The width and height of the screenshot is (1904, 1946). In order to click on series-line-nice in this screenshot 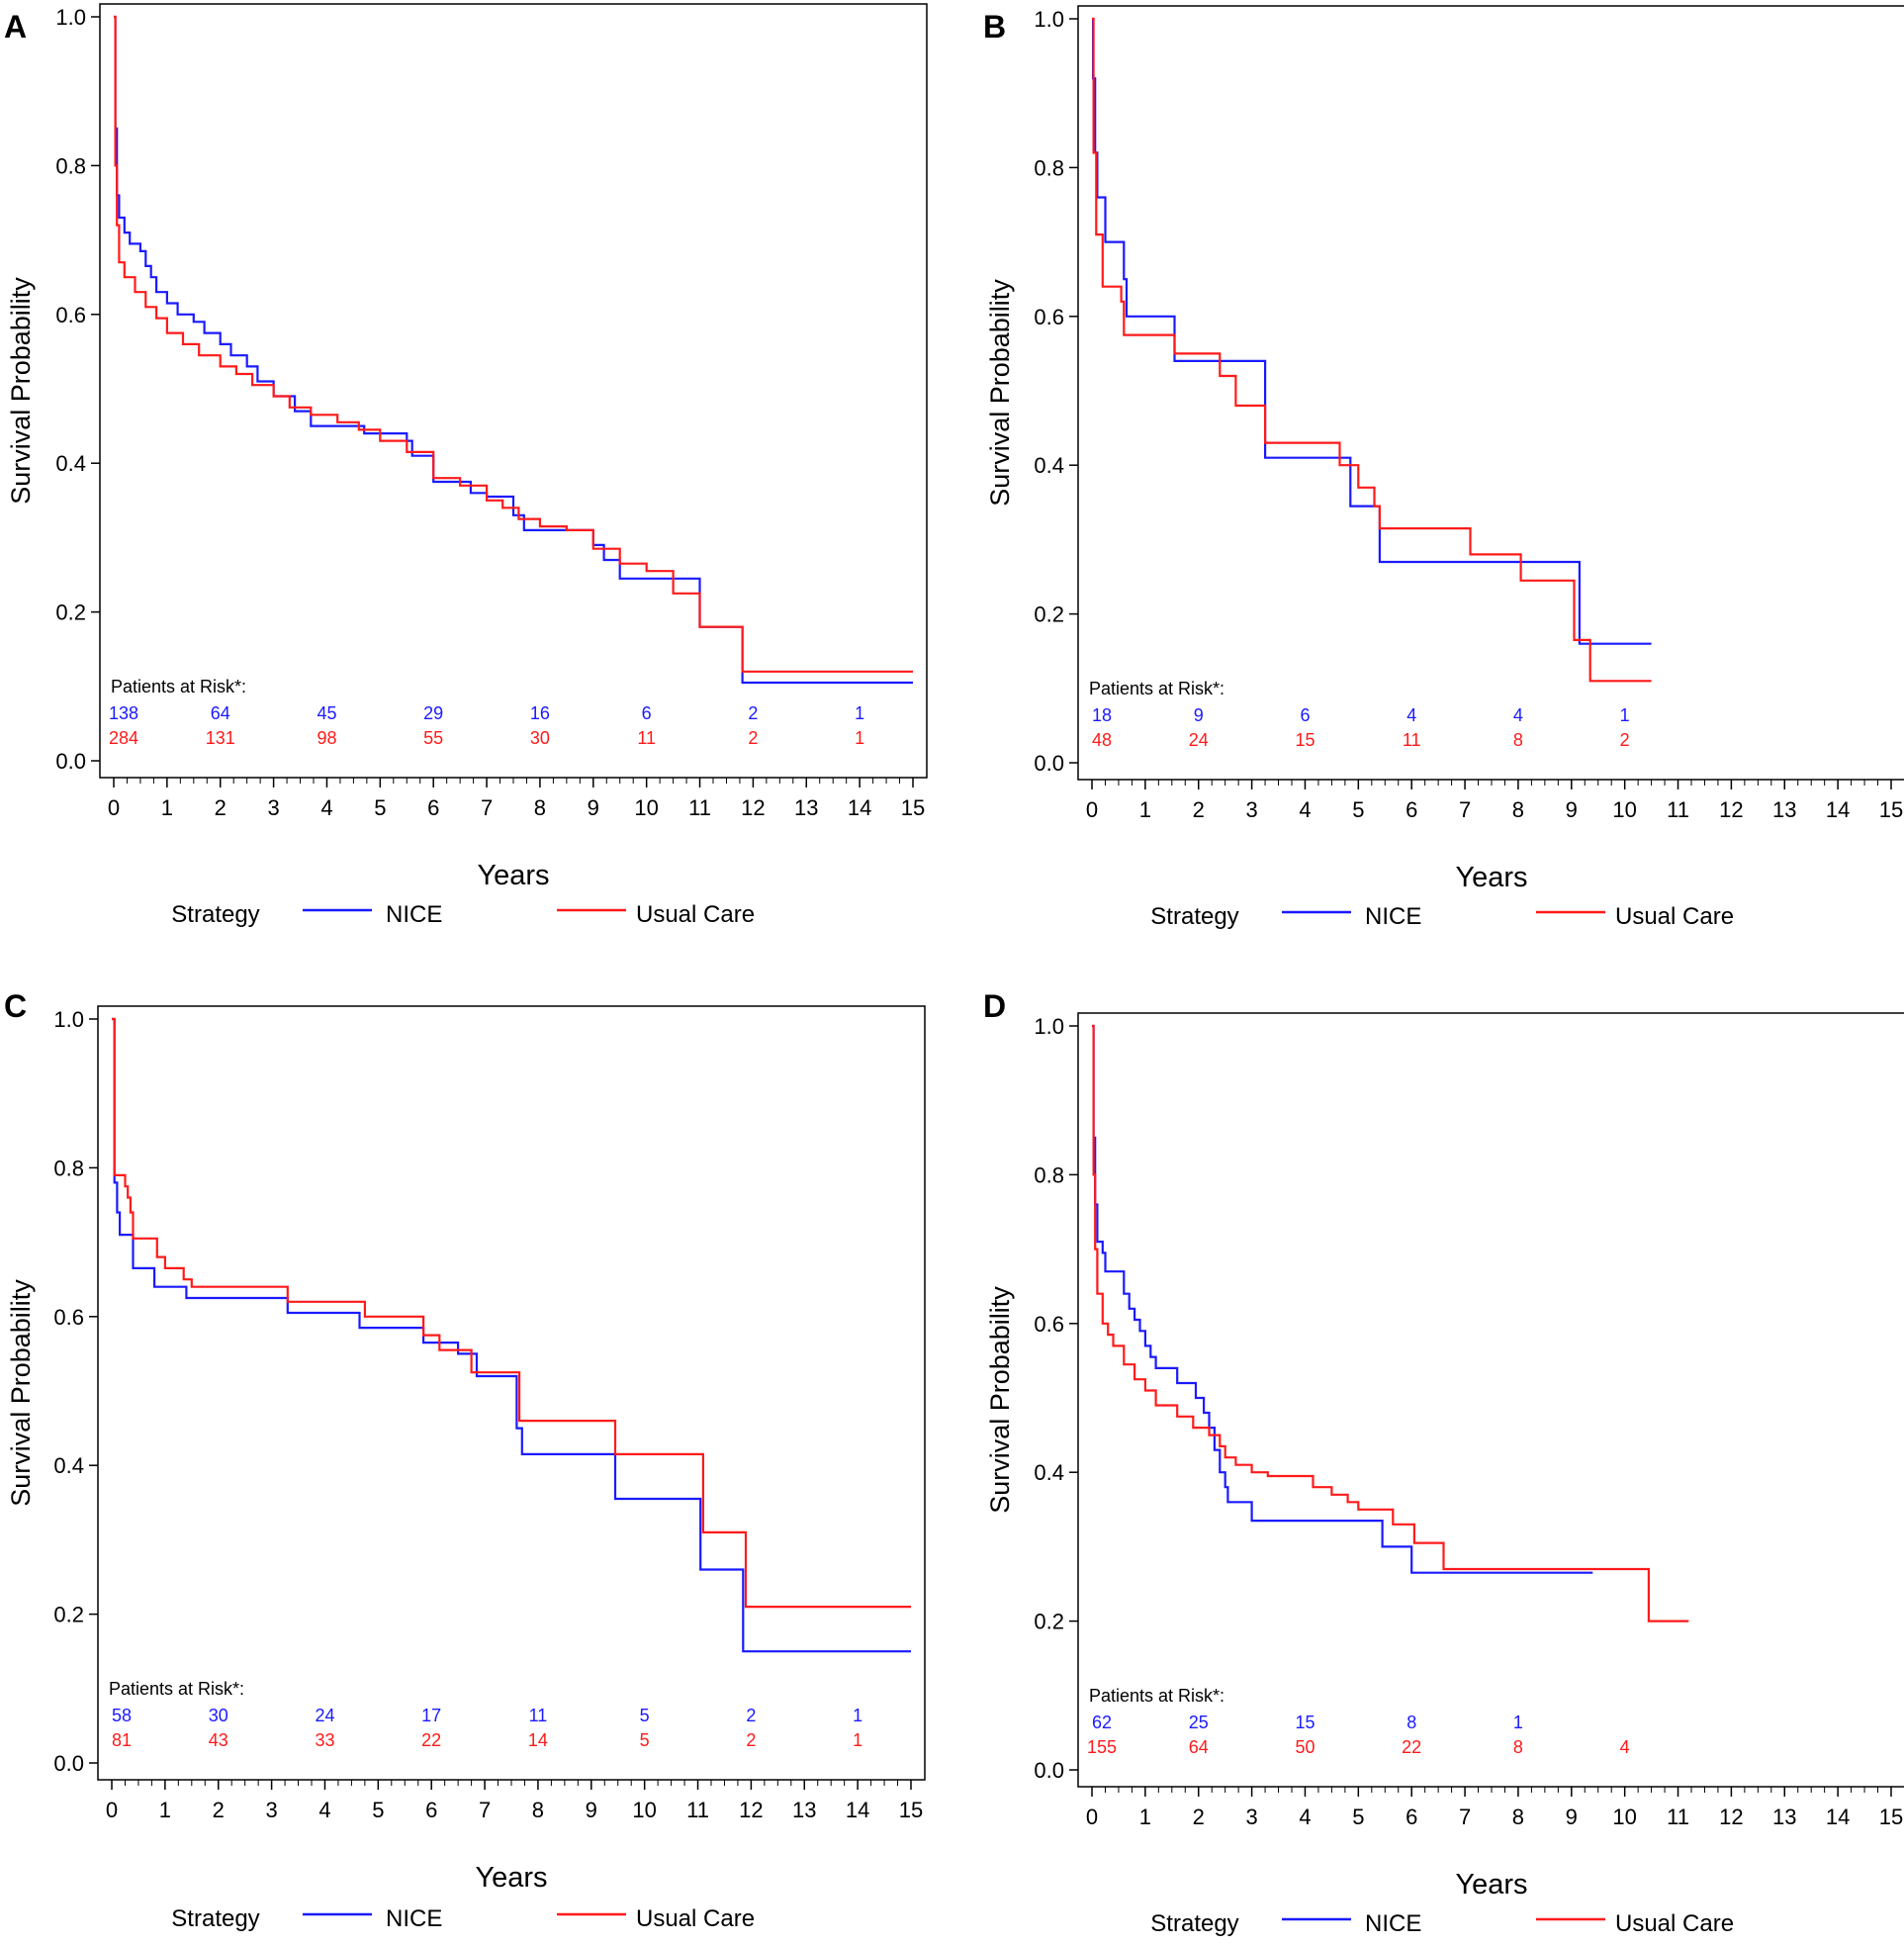, I will do `click(1342, 1299)`.